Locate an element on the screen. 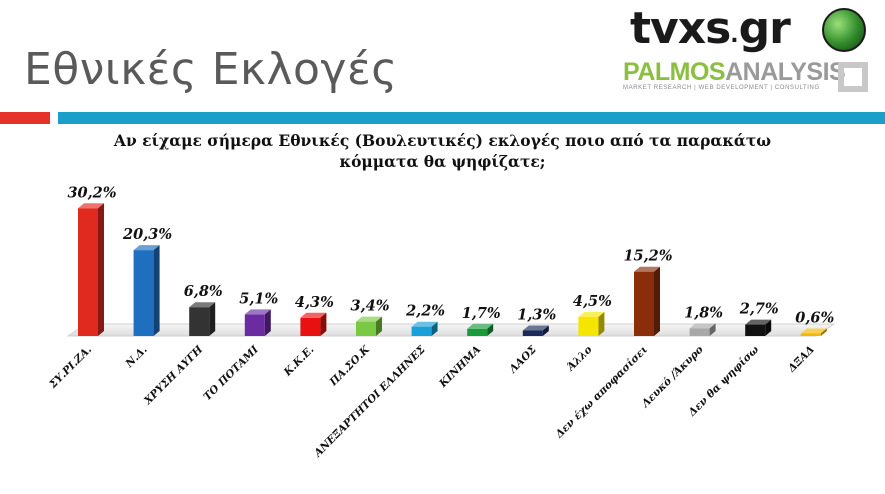  data-label: 2,2% is located at coordinates (425, 311).